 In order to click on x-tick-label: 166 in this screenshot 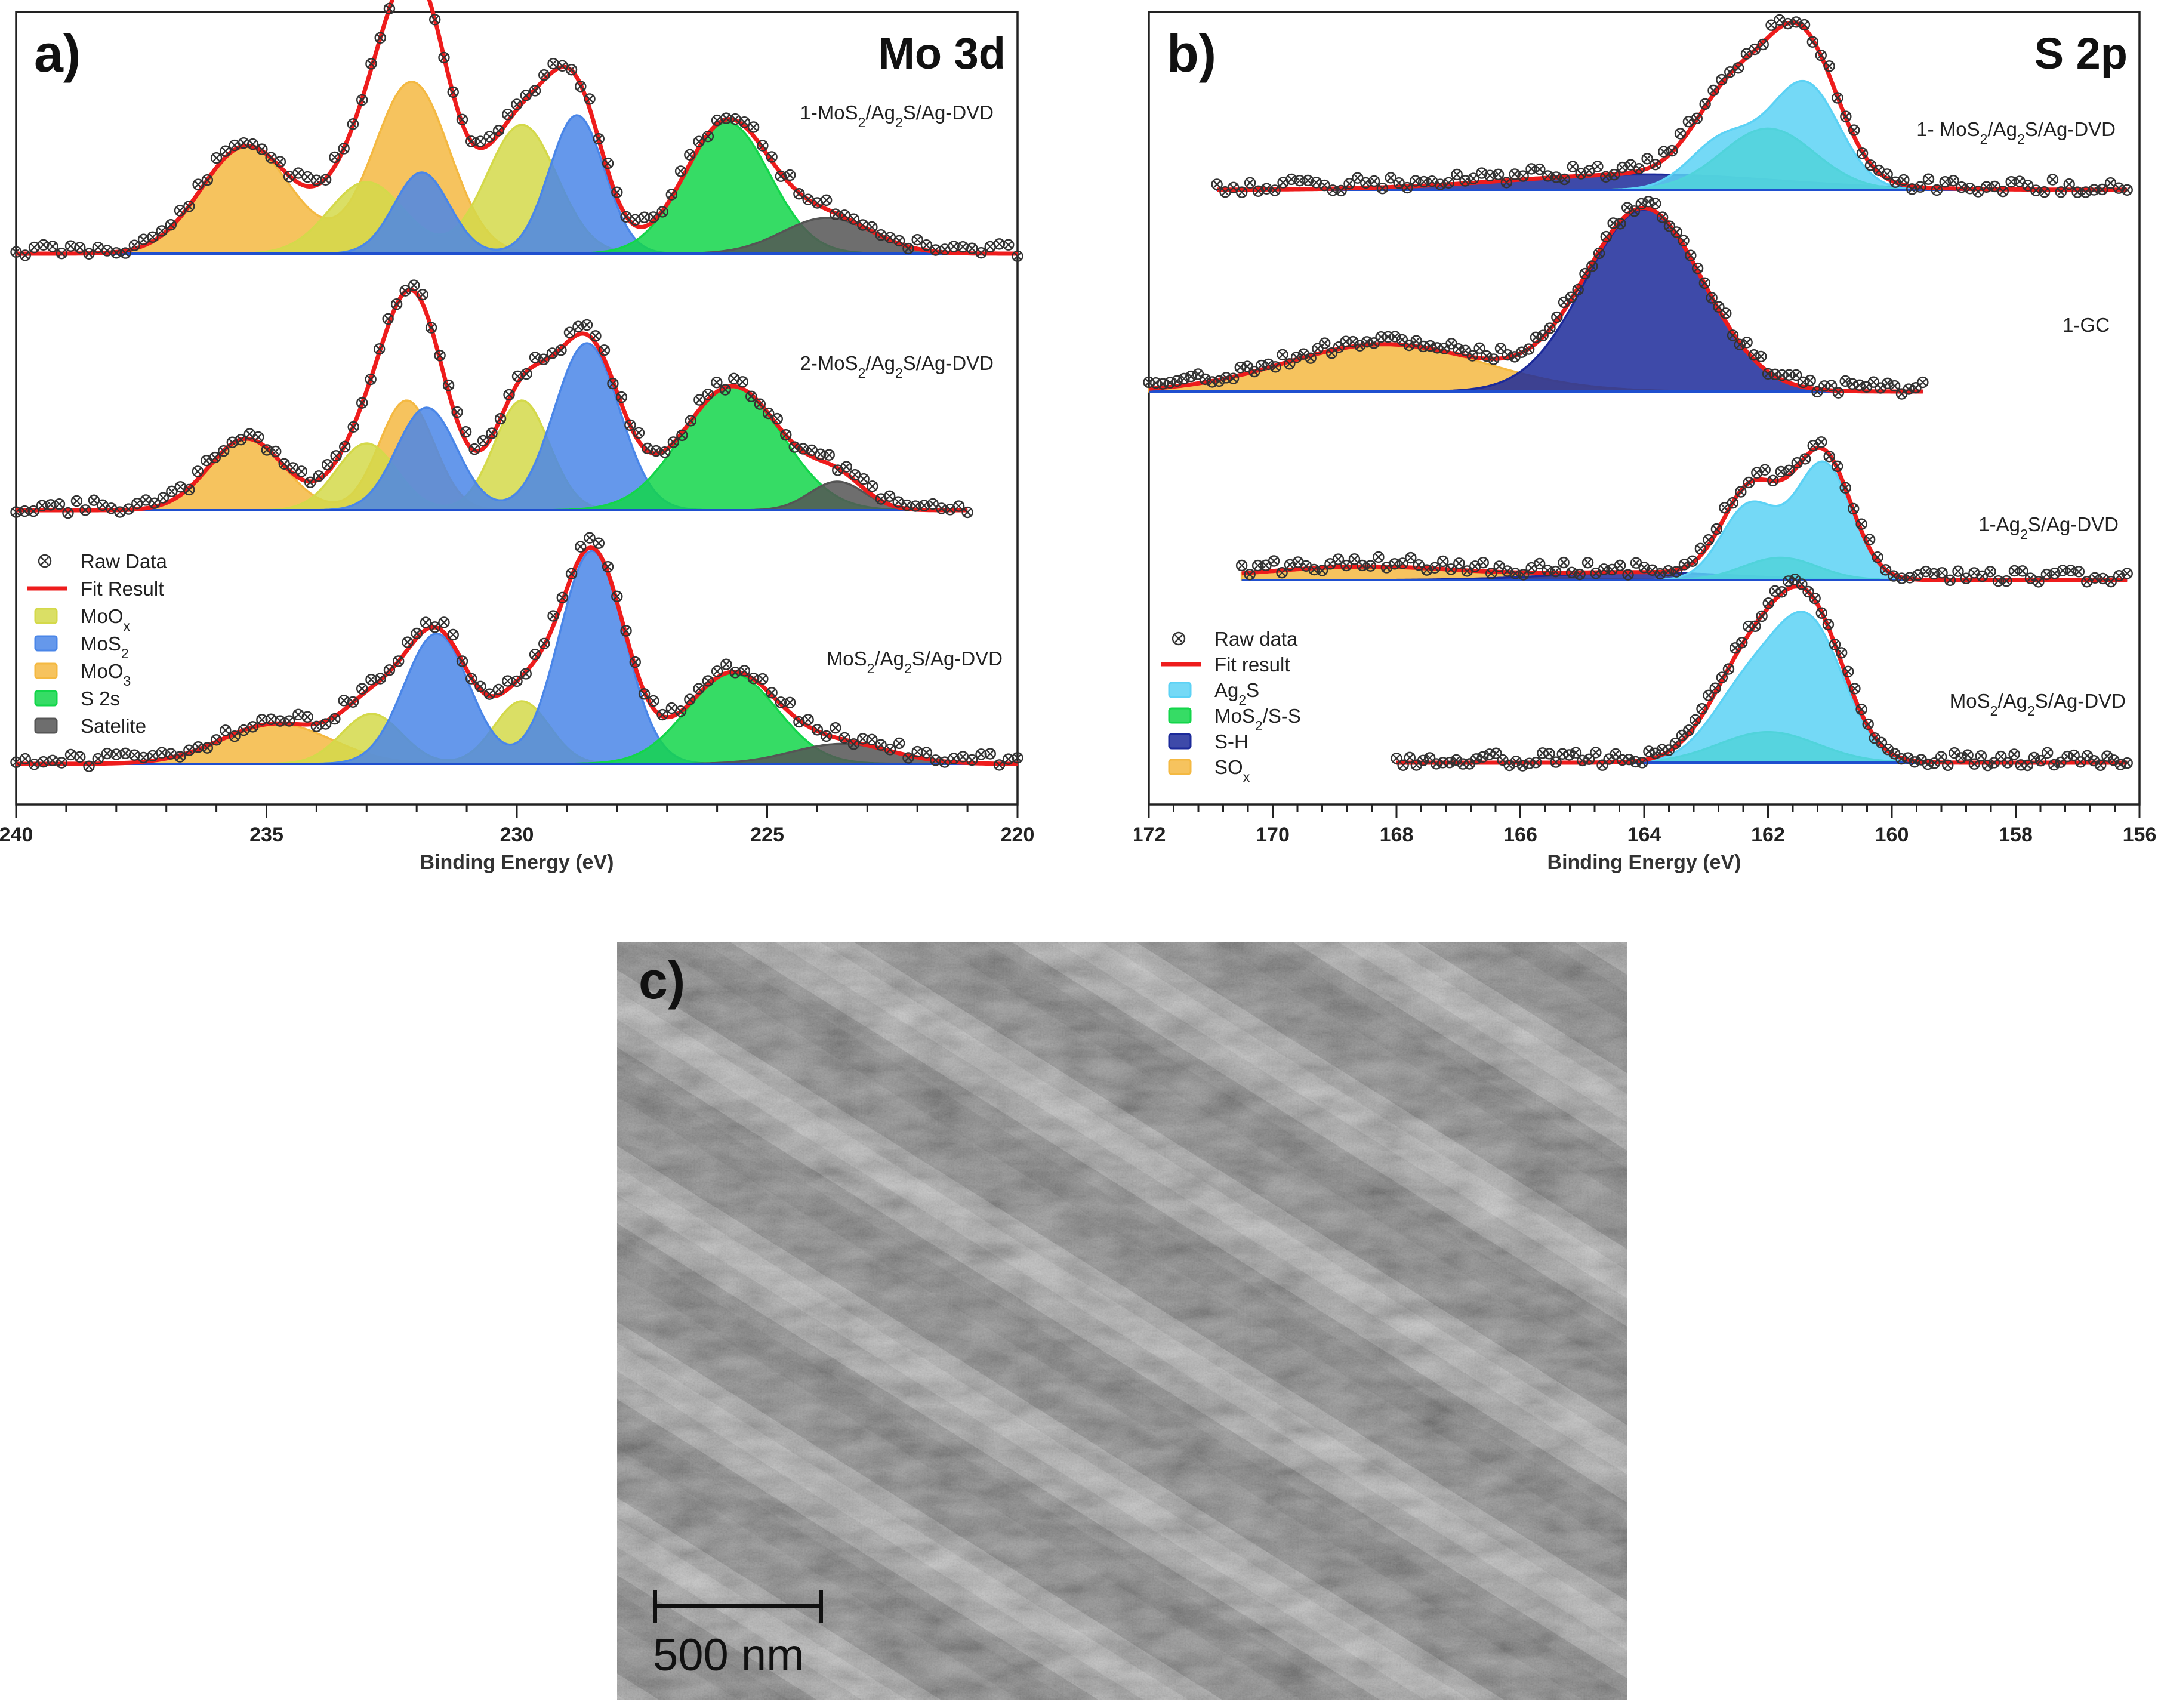, I will do `click(1520, 835)`.